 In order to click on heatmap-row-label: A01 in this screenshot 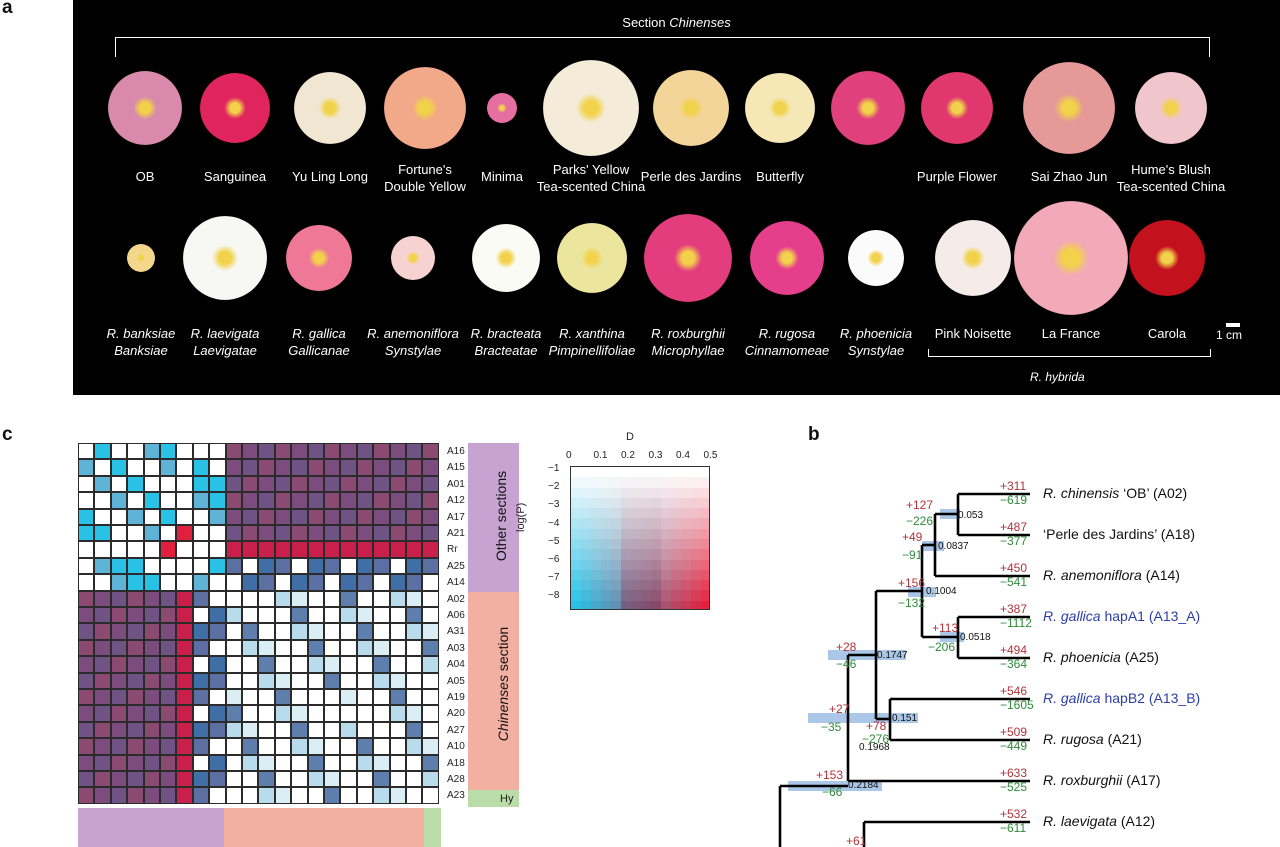, I will do `click(456, 484)`.